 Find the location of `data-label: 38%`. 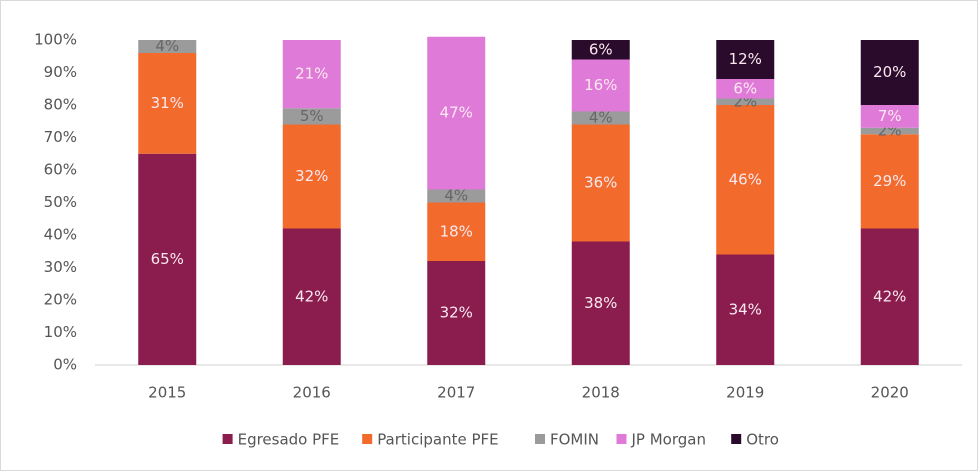

data-label: 38% is located at coordinates (600, 303).